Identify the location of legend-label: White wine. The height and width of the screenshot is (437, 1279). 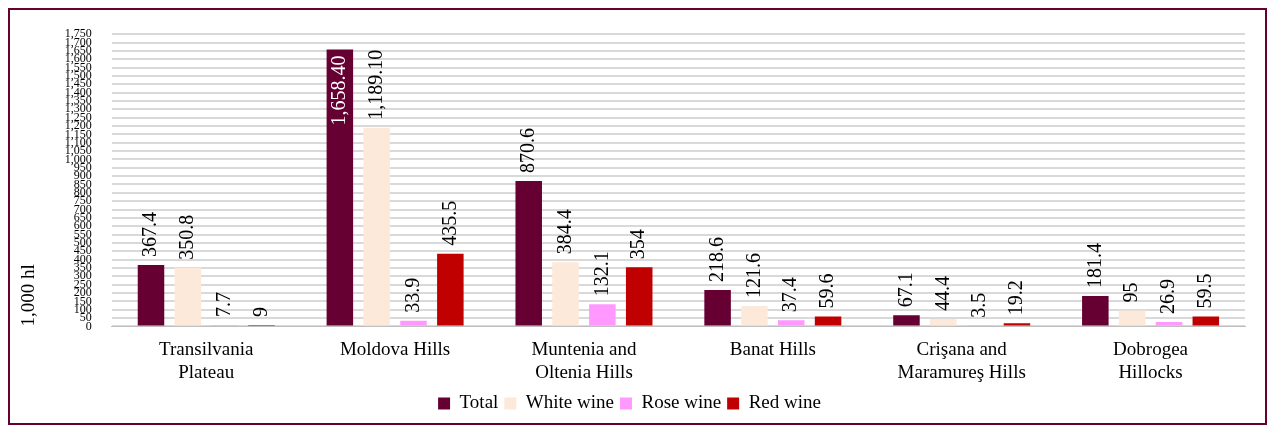
(569, 402).